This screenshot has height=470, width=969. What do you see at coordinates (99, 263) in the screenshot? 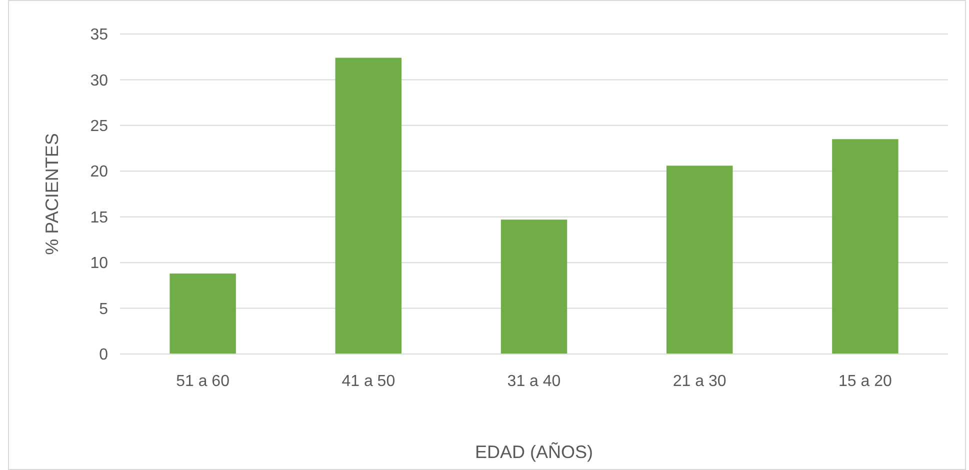
I see `y-tick-label: 10` at bounding box center [99, 263].